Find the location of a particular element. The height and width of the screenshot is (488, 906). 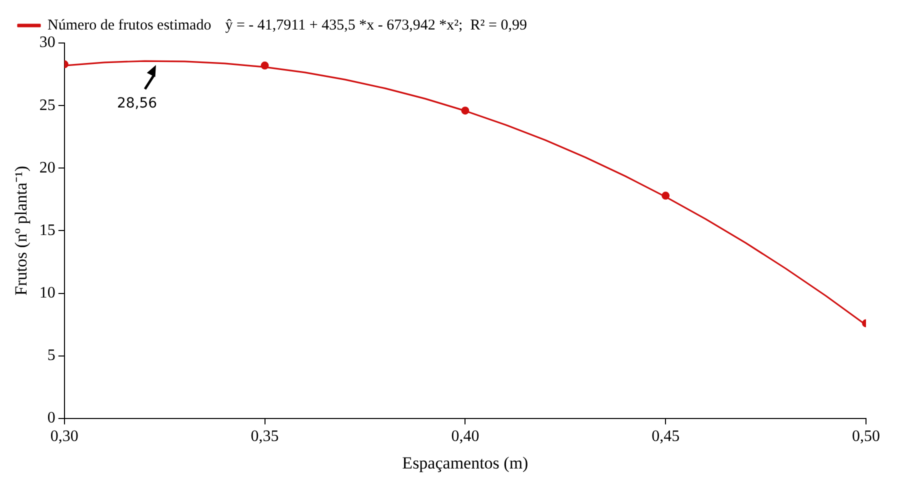

y-tick-label: 30 is located at coordinates (47, 43).